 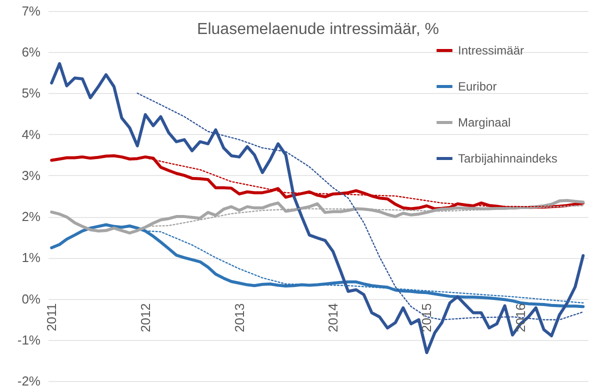 What do you see at coordinates (426, 317) in the screenshot?
I see `x-tick-label: 2015` at bounding box center [426, 317].